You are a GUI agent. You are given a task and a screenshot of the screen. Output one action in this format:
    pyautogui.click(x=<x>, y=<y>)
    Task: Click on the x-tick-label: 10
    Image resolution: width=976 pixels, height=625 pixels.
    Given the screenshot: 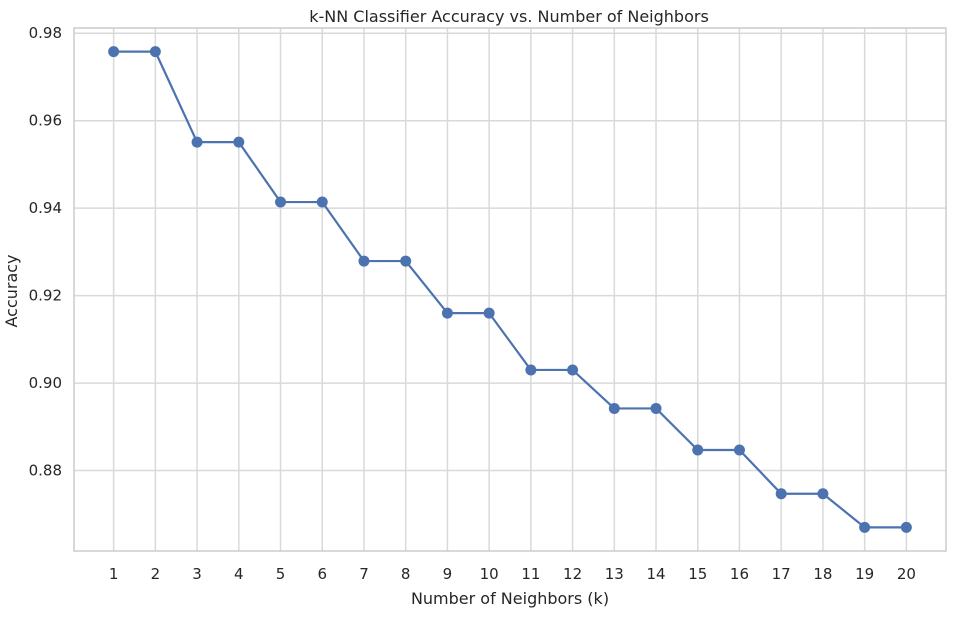 What is the action you would take?
    pyautogui.click(x=489, y=574)
    